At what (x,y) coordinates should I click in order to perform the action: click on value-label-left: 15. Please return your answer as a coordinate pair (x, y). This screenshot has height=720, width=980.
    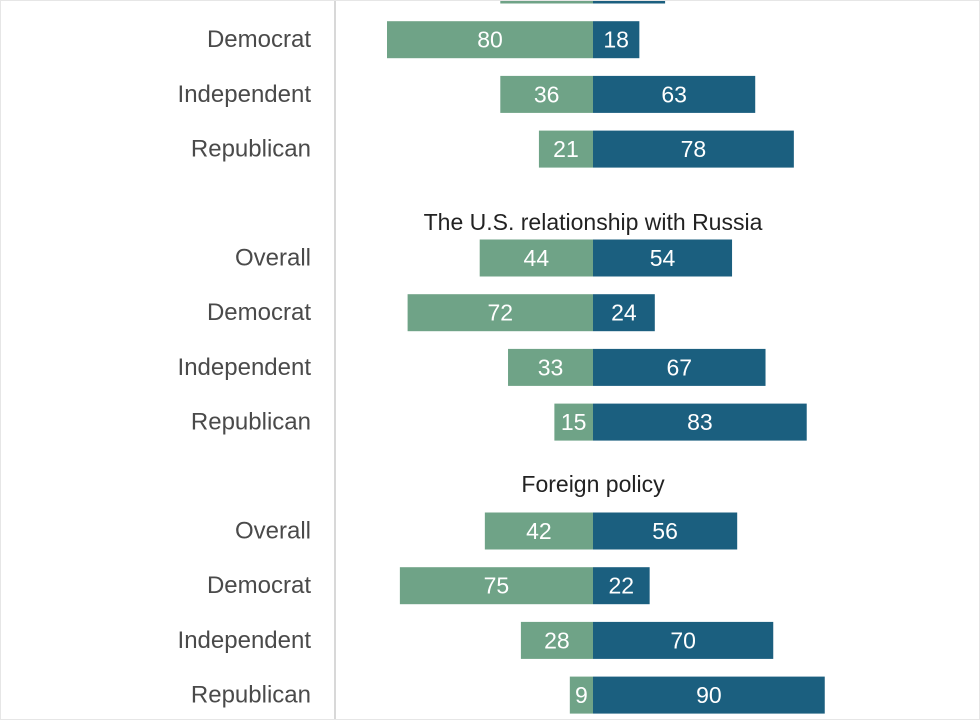
    Looking at the image, I should click on (574, 422).